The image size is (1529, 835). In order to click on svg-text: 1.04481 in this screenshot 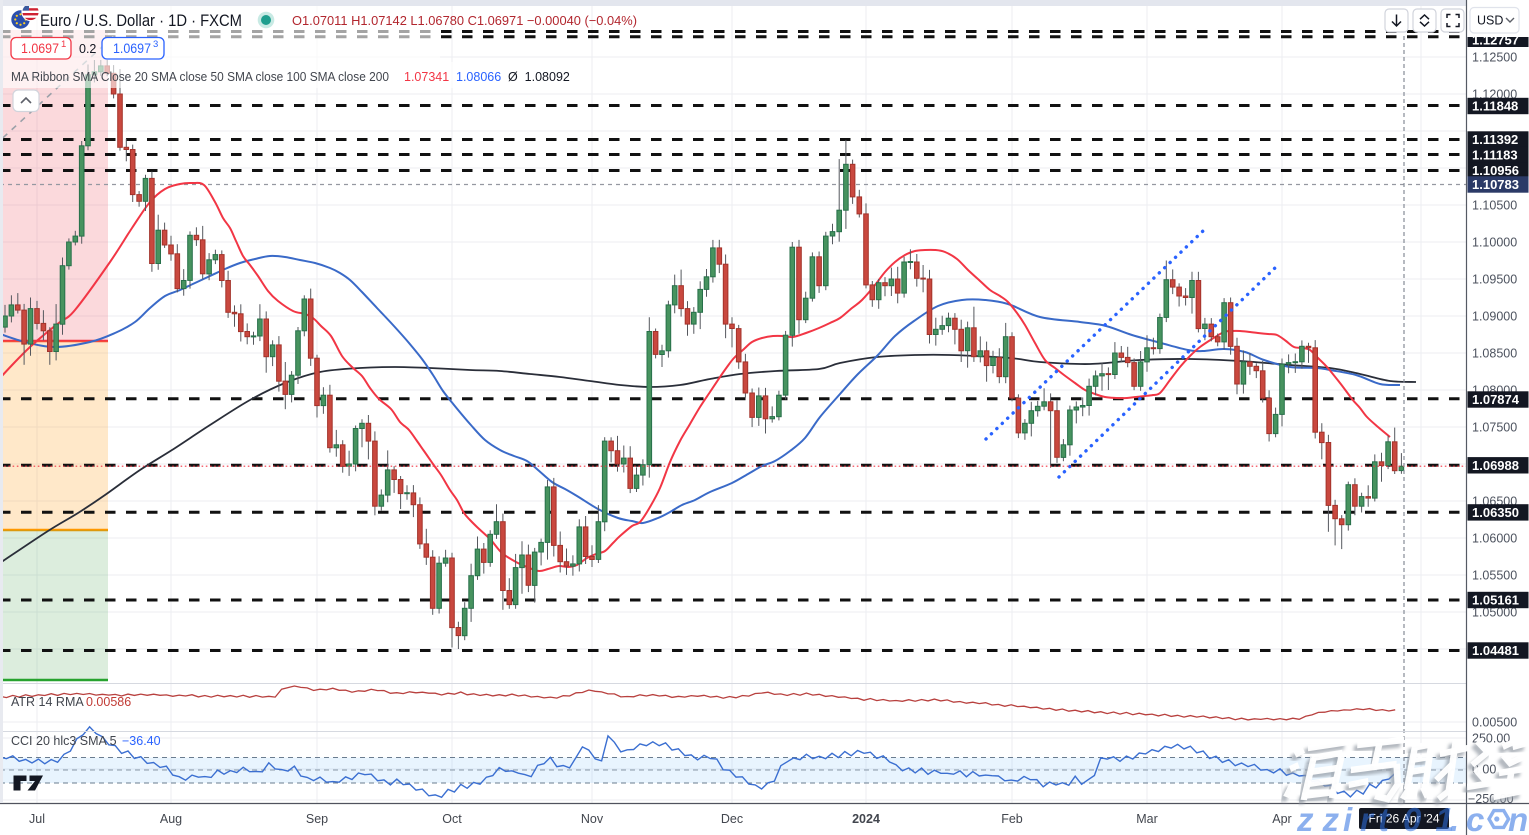, I will do `click(1495, 650)`.